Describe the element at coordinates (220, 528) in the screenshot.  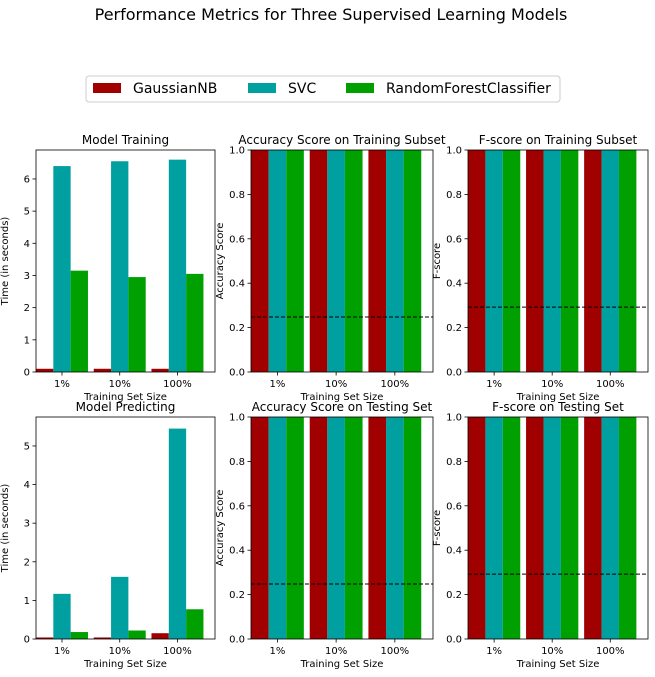
I see `y-axis-label: Accuracy Score` at that location.